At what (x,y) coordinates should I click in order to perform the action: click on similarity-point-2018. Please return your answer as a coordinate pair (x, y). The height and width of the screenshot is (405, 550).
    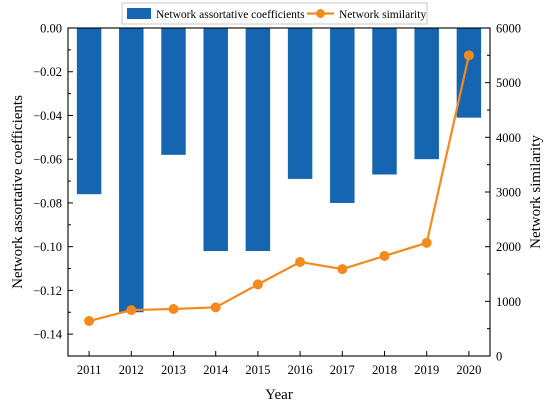
    Looking at the image, I should click on (384, 255).